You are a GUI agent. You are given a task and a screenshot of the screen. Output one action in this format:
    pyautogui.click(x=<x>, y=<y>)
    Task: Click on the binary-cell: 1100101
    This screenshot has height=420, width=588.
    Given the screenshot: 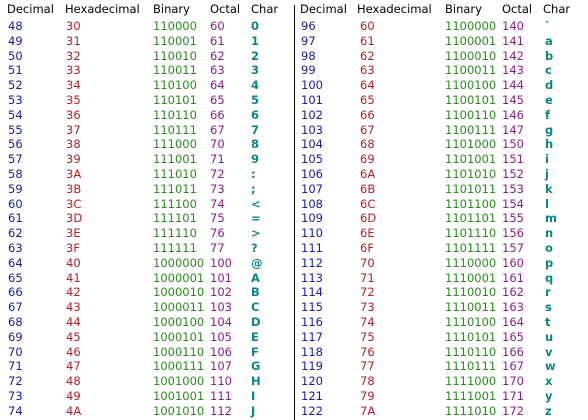 What is the action you would take?
    pyautogui.click(x=471, y=100)
    